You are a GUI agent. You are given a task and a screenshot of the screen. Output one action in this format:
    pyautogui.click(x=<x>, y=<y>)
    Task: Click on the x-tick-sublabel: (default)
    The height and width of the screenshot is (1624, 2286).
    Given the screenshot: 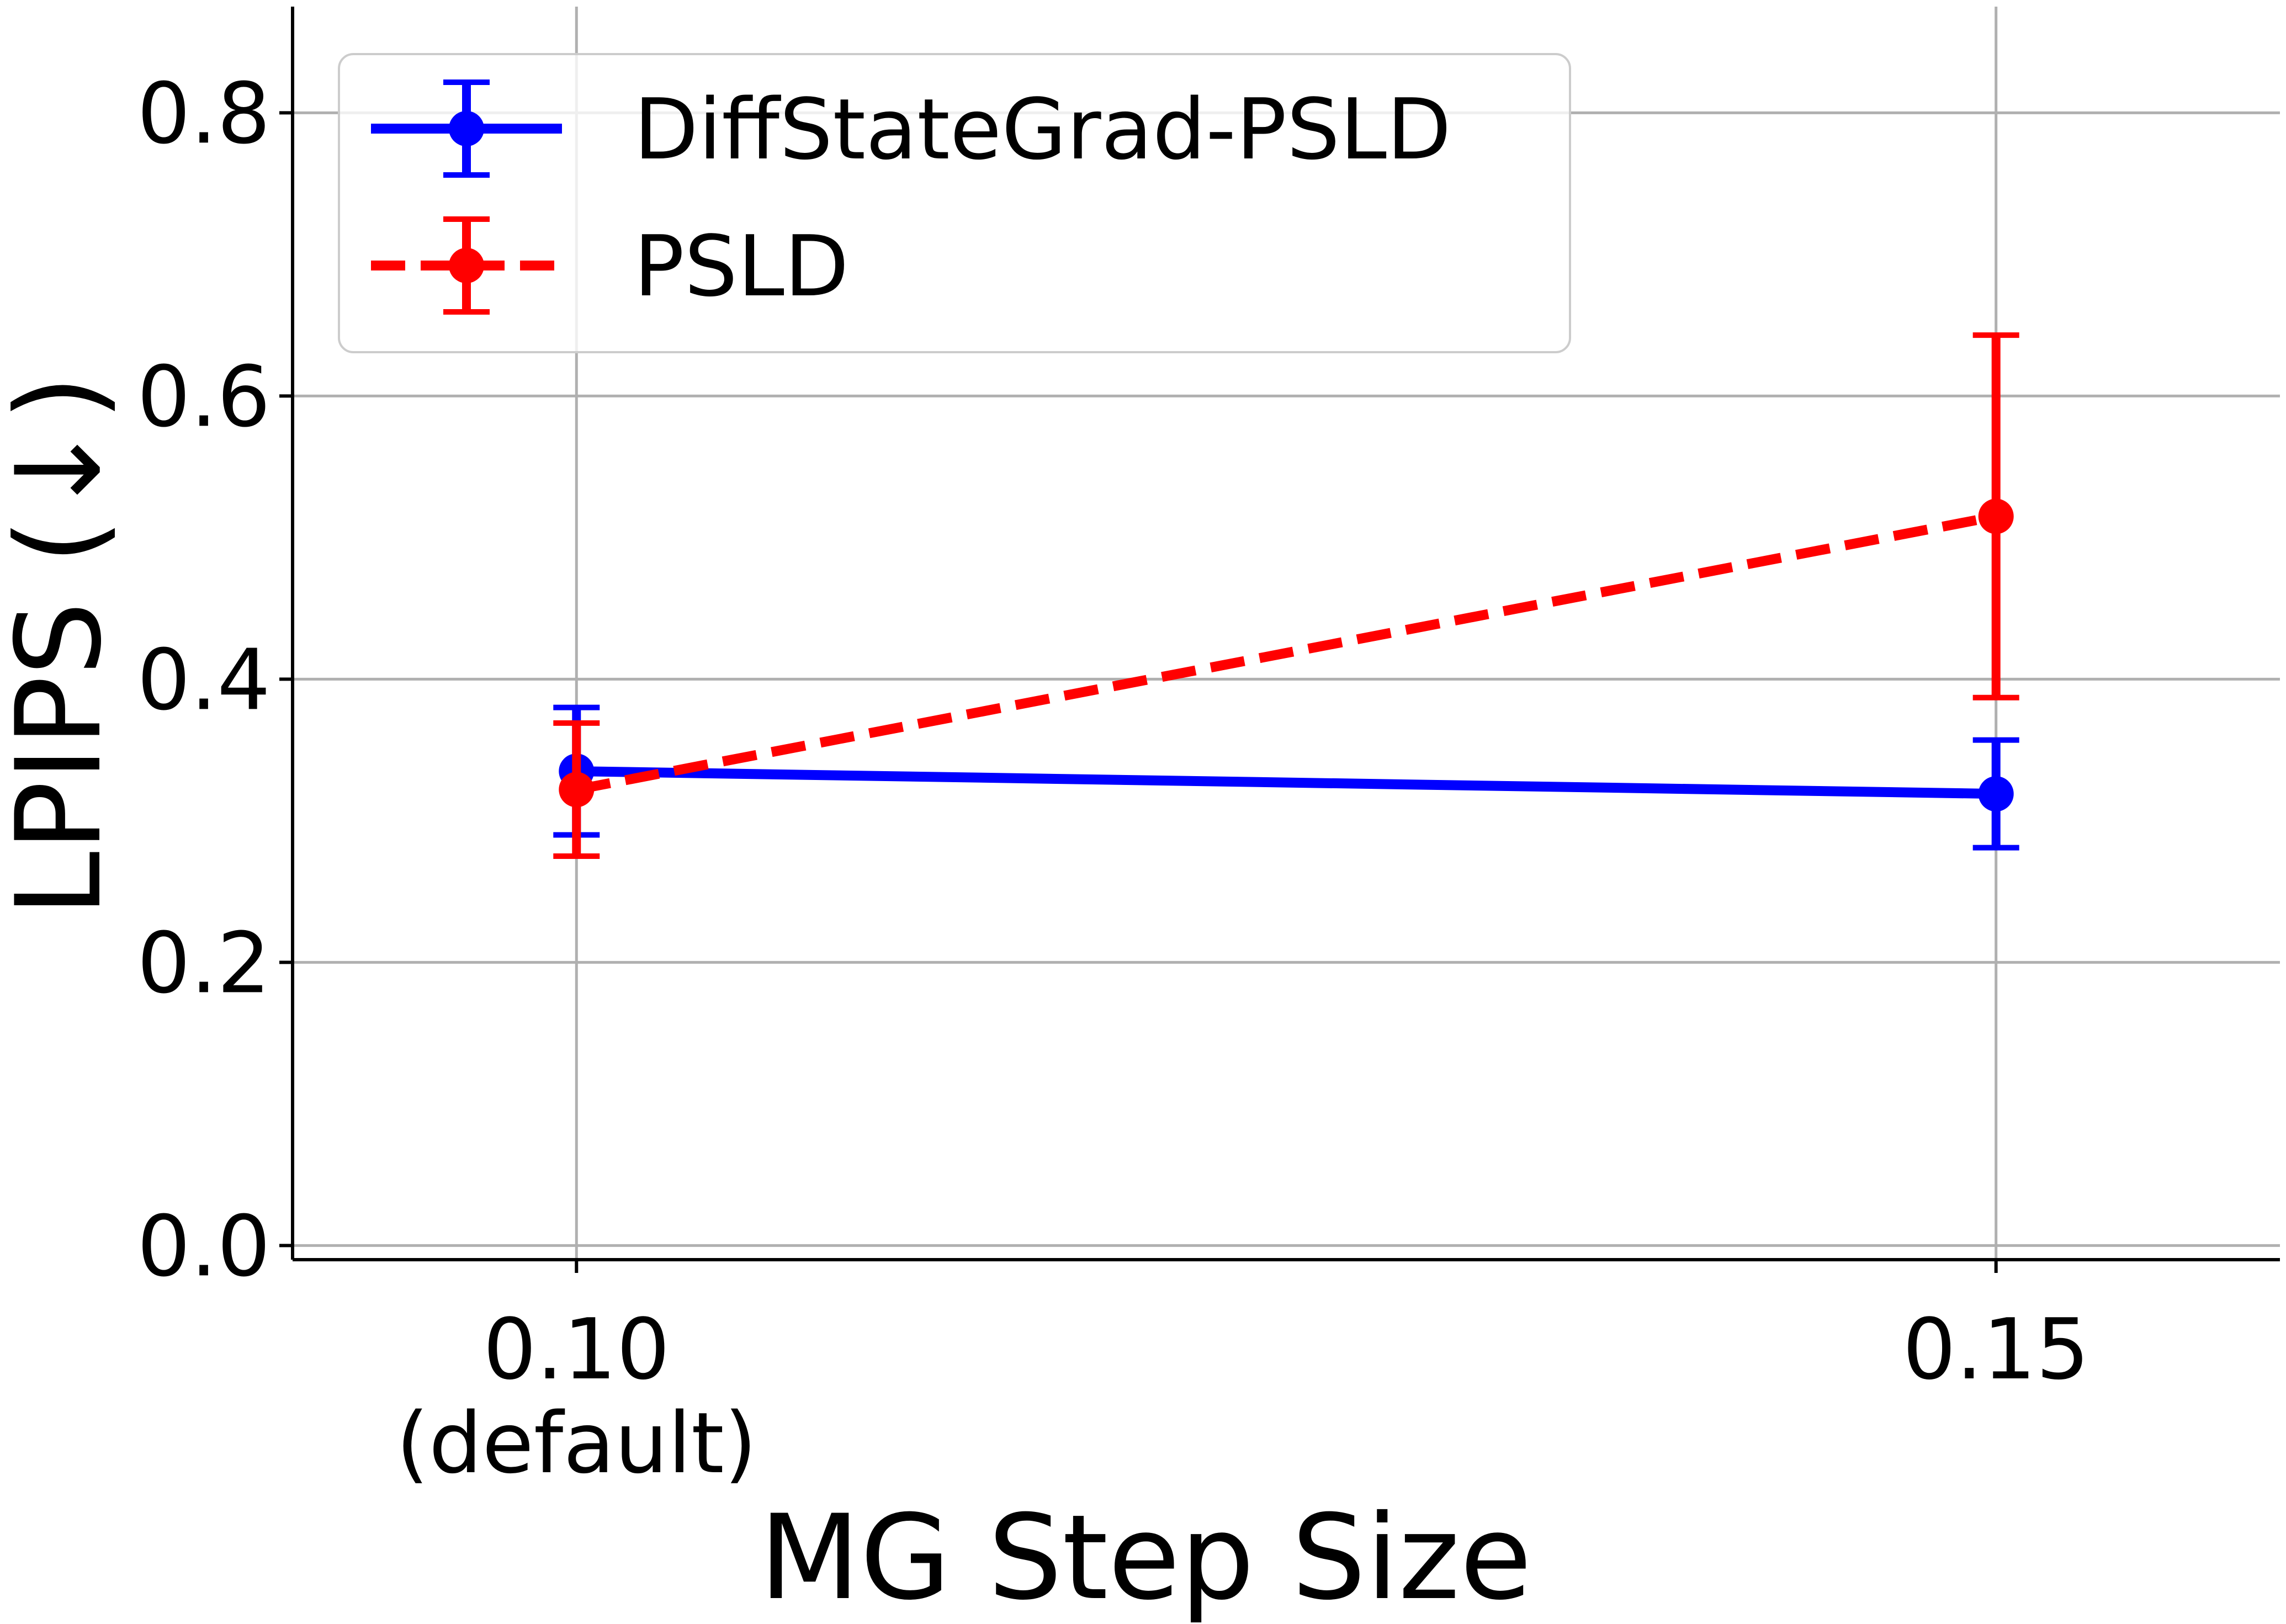 What is the action you would take?
    pyautogui.click(x=577, y=1443)
    